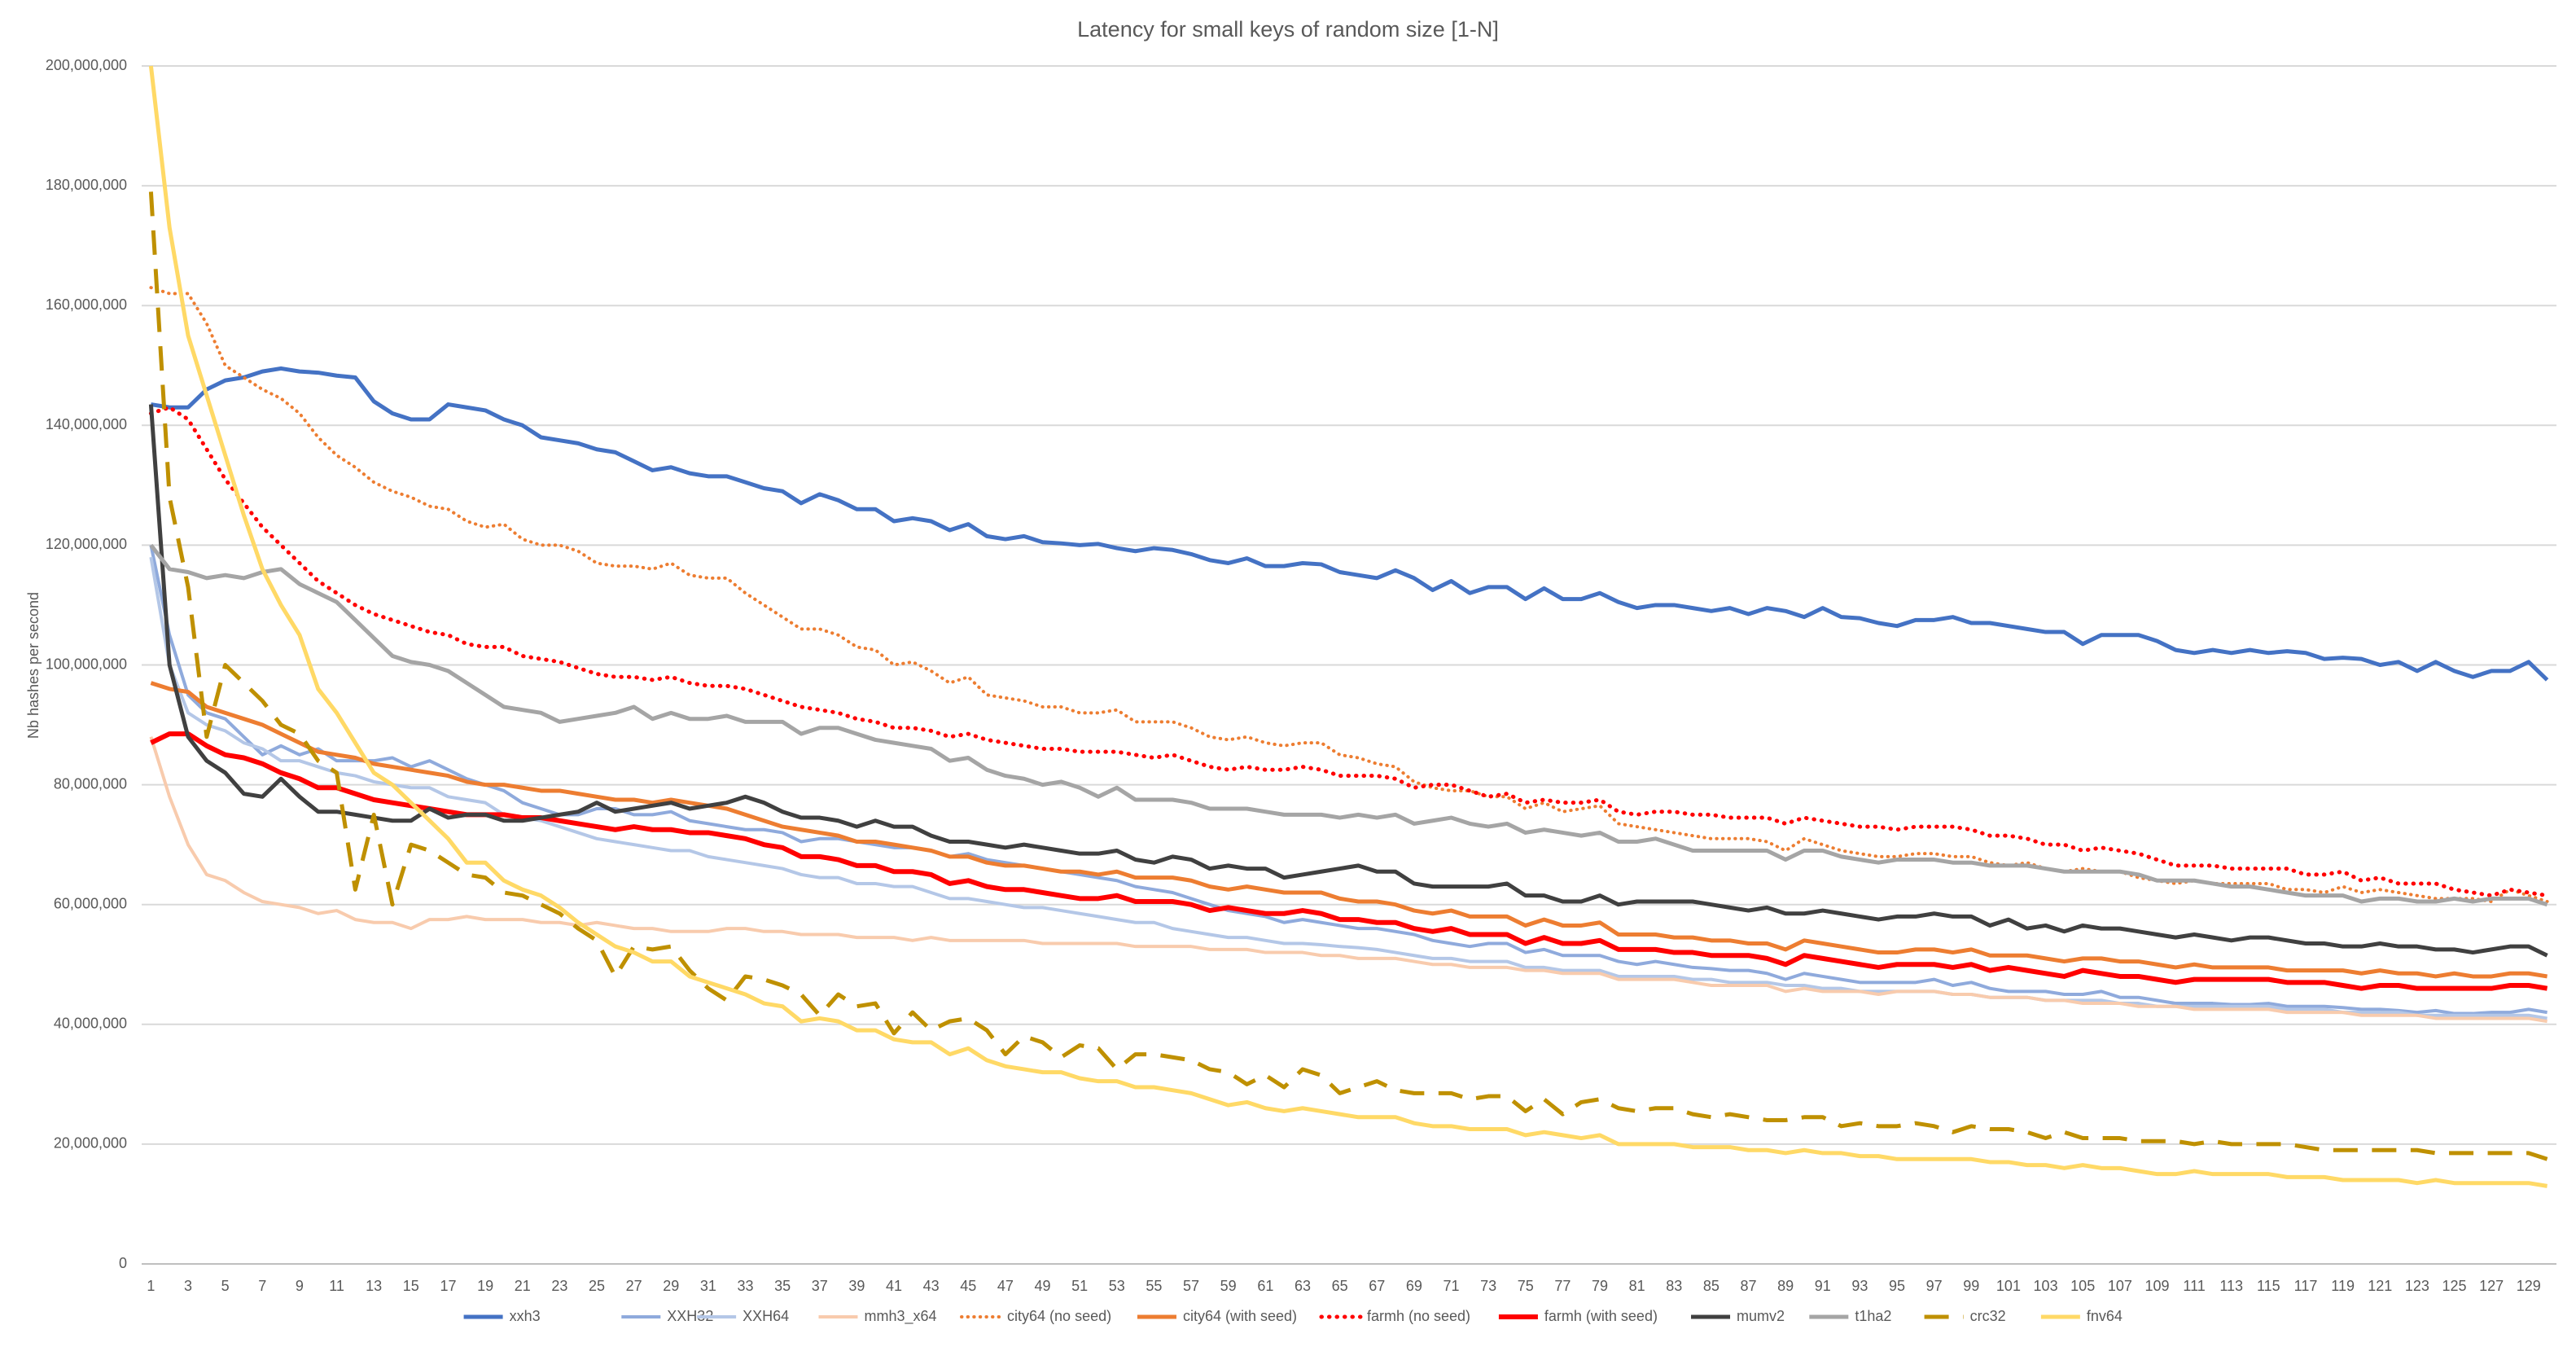  I want to click on y-tick-label: 100,000,000, so click(86, 664).